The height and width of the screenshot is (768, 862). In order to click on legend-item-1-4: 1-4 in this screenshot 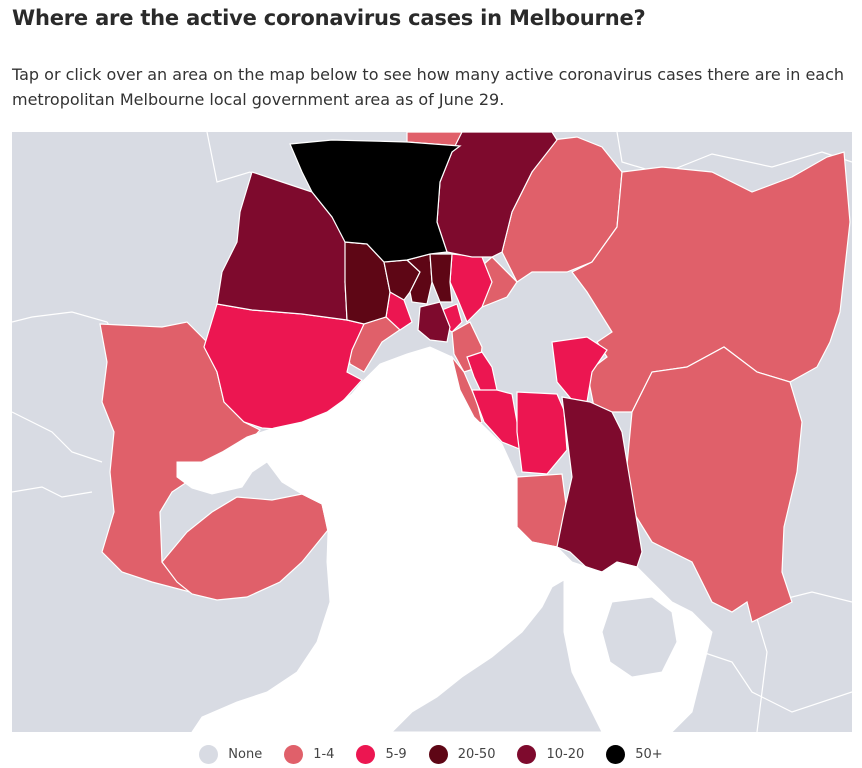, I will do `click(309, 754)`.